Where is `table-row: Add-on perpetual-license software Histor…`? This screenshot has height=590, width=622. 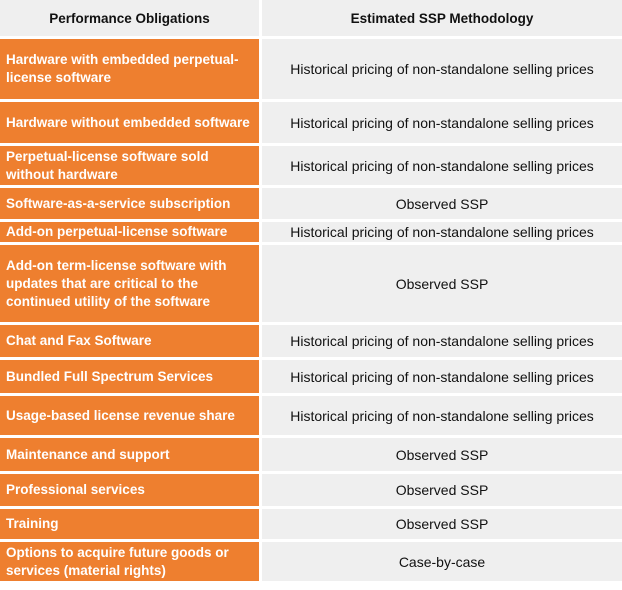 table-row: Add-on perpetual-license software Histor… is located at coordinates (311, 233).